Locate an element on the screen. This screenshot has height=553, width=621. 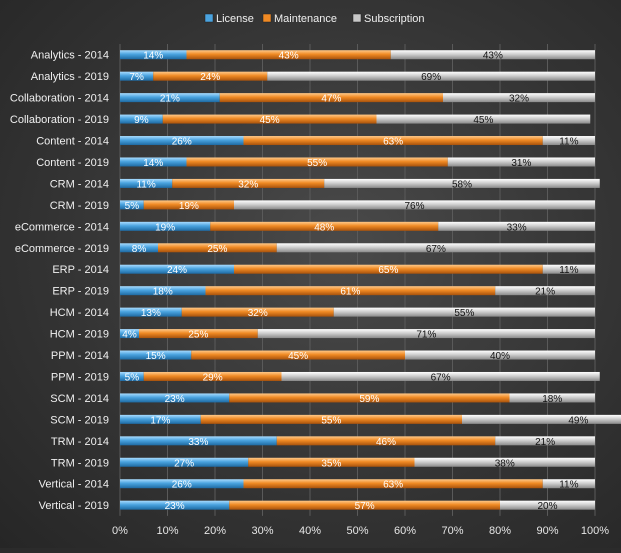
data-label-subscription: 69% is located at coordinates (431, 77).